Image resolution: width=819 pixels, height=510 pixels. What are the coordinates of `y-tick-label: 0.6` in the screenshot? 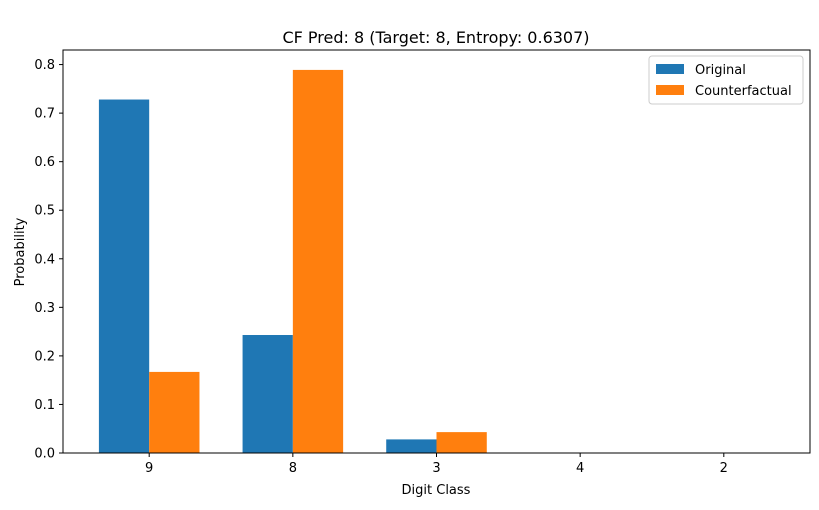 It's located at (44, 162).